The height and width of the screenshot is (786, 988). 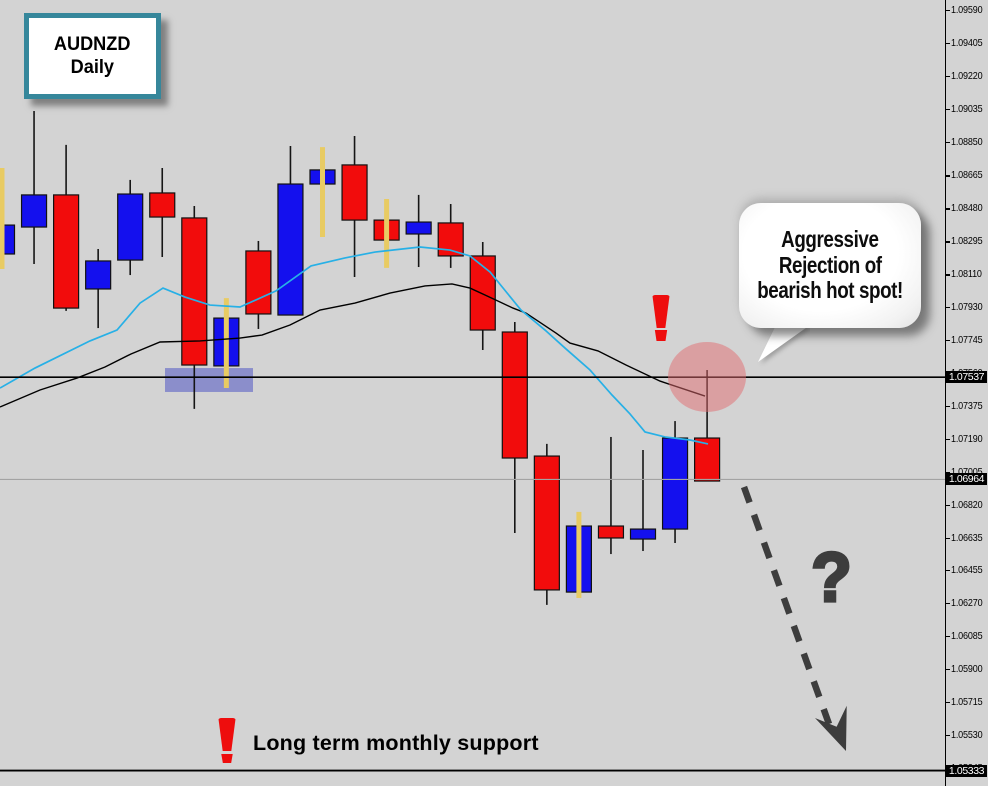 What do you see at coordinates (966, 274) in the screenshot?
I see `axis-tick-label: 1.08110` at bounding box center [966, 274].